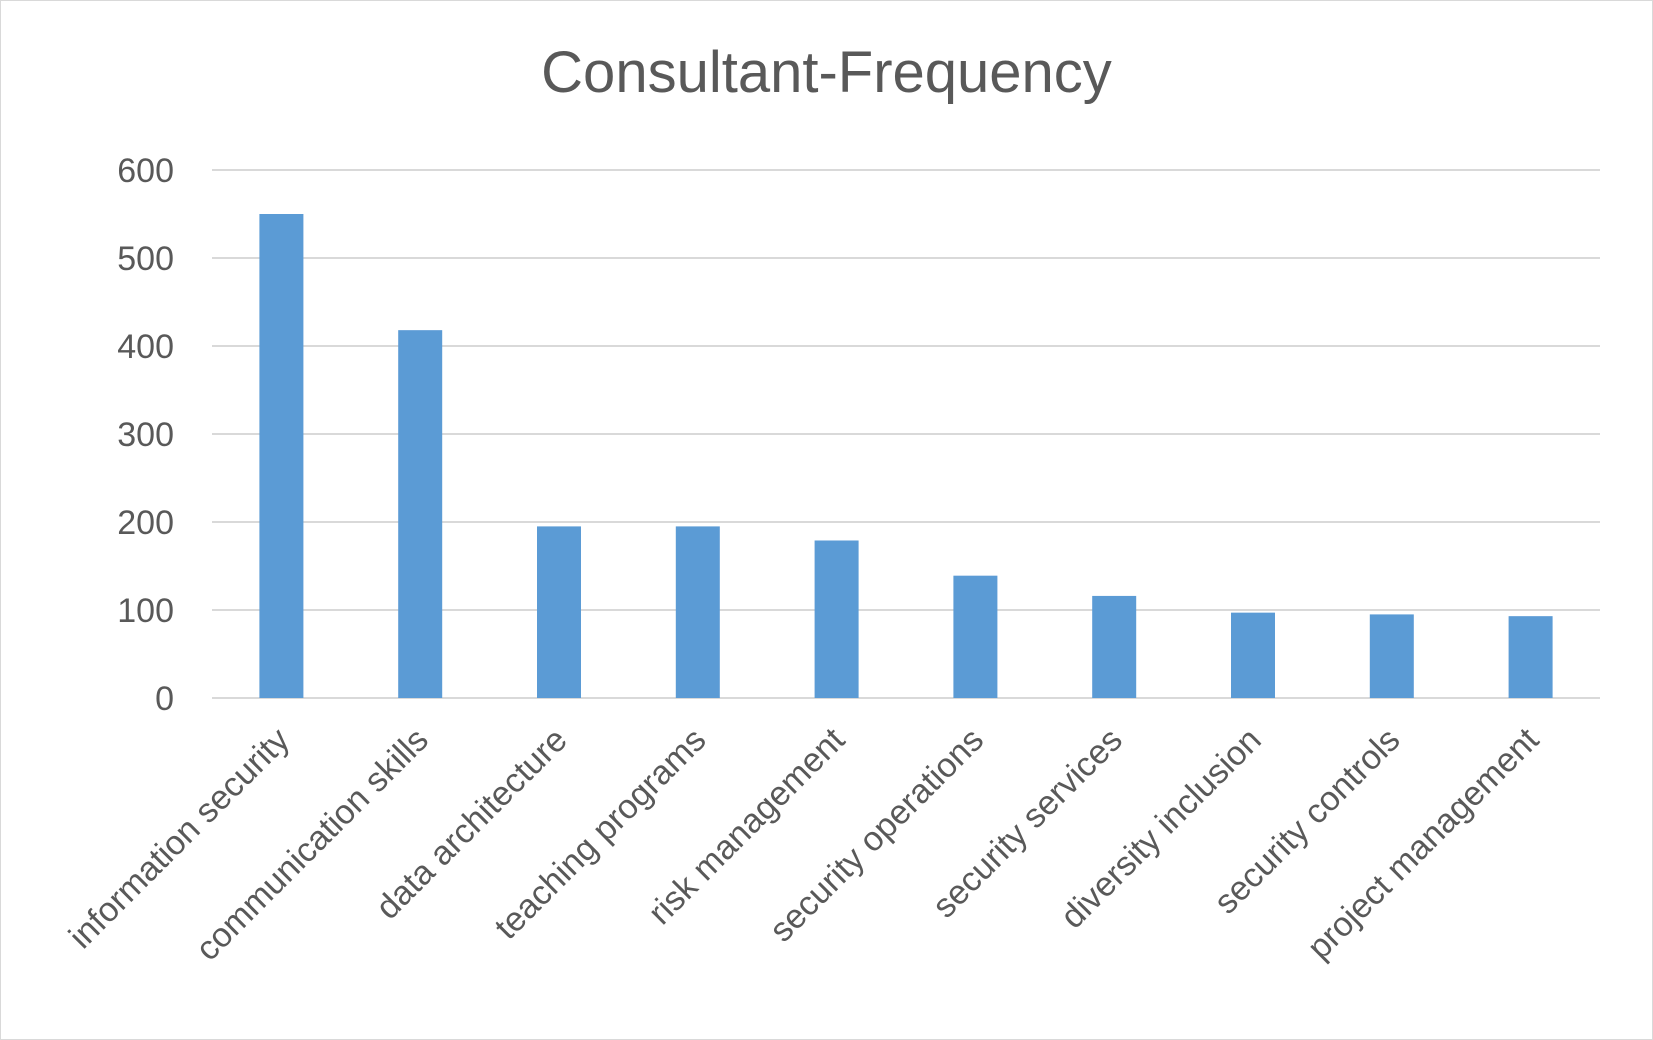 The height and width of the screenshot is (1040, 1653). What do you see at coordinates (145, 347) in the screenshot?
I see `y-tick-label: 400` at bounding box center [145, 347].